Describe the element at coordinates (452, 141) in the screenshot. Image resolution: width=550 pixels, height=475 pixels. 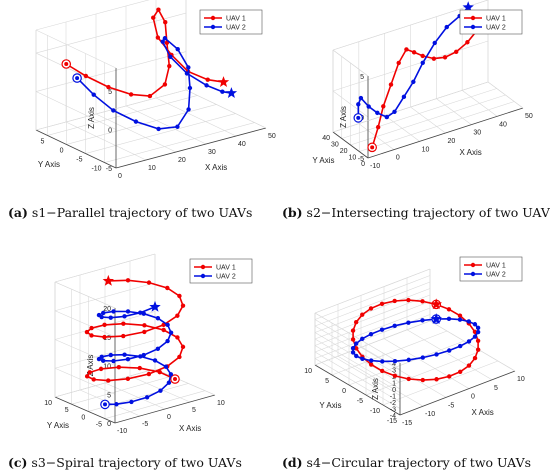
I see `x-tick-label: 20` at that location.